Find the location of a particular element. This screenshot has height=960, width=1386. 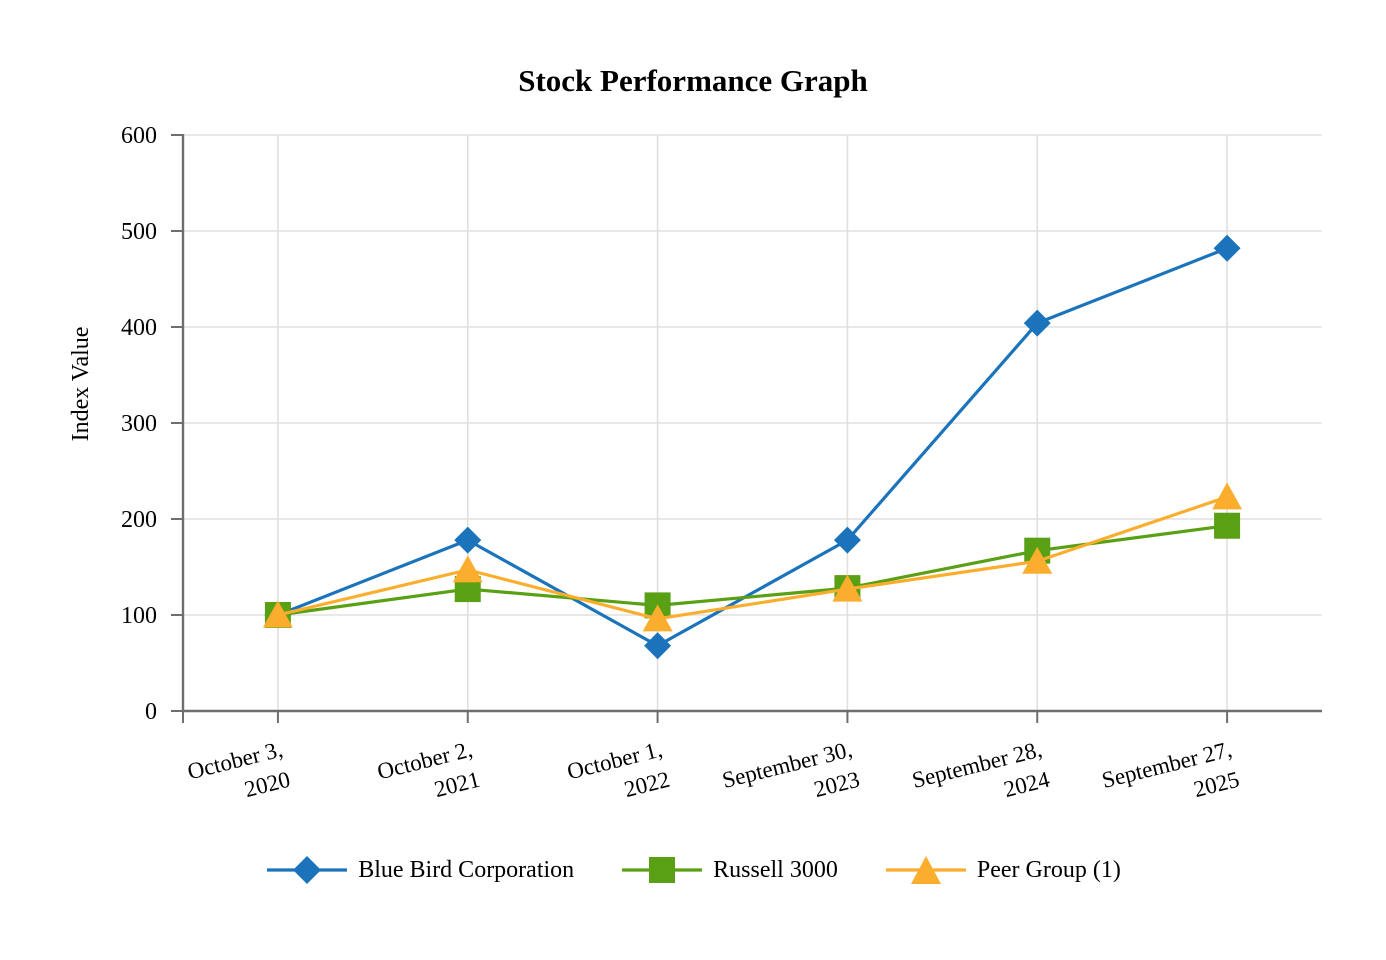

x-axis-label-september-28-2024: September 28,2024 is located at coordinates (980, 770).